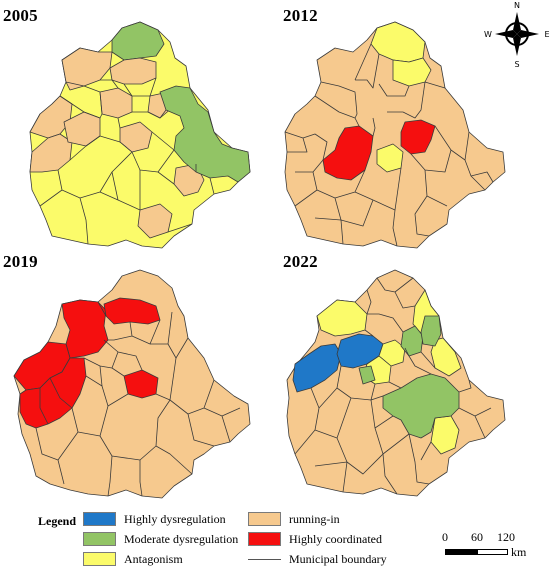  I want to click on region-antagonism-north2, so click(412, 72).